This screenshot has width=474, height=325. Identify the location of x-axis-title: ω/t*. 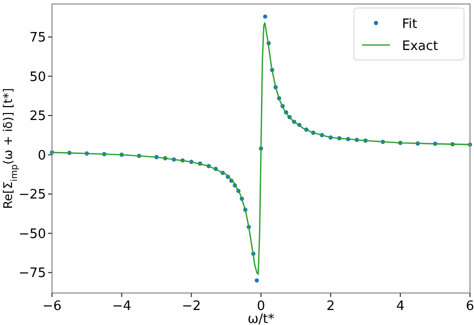
(261, 318).